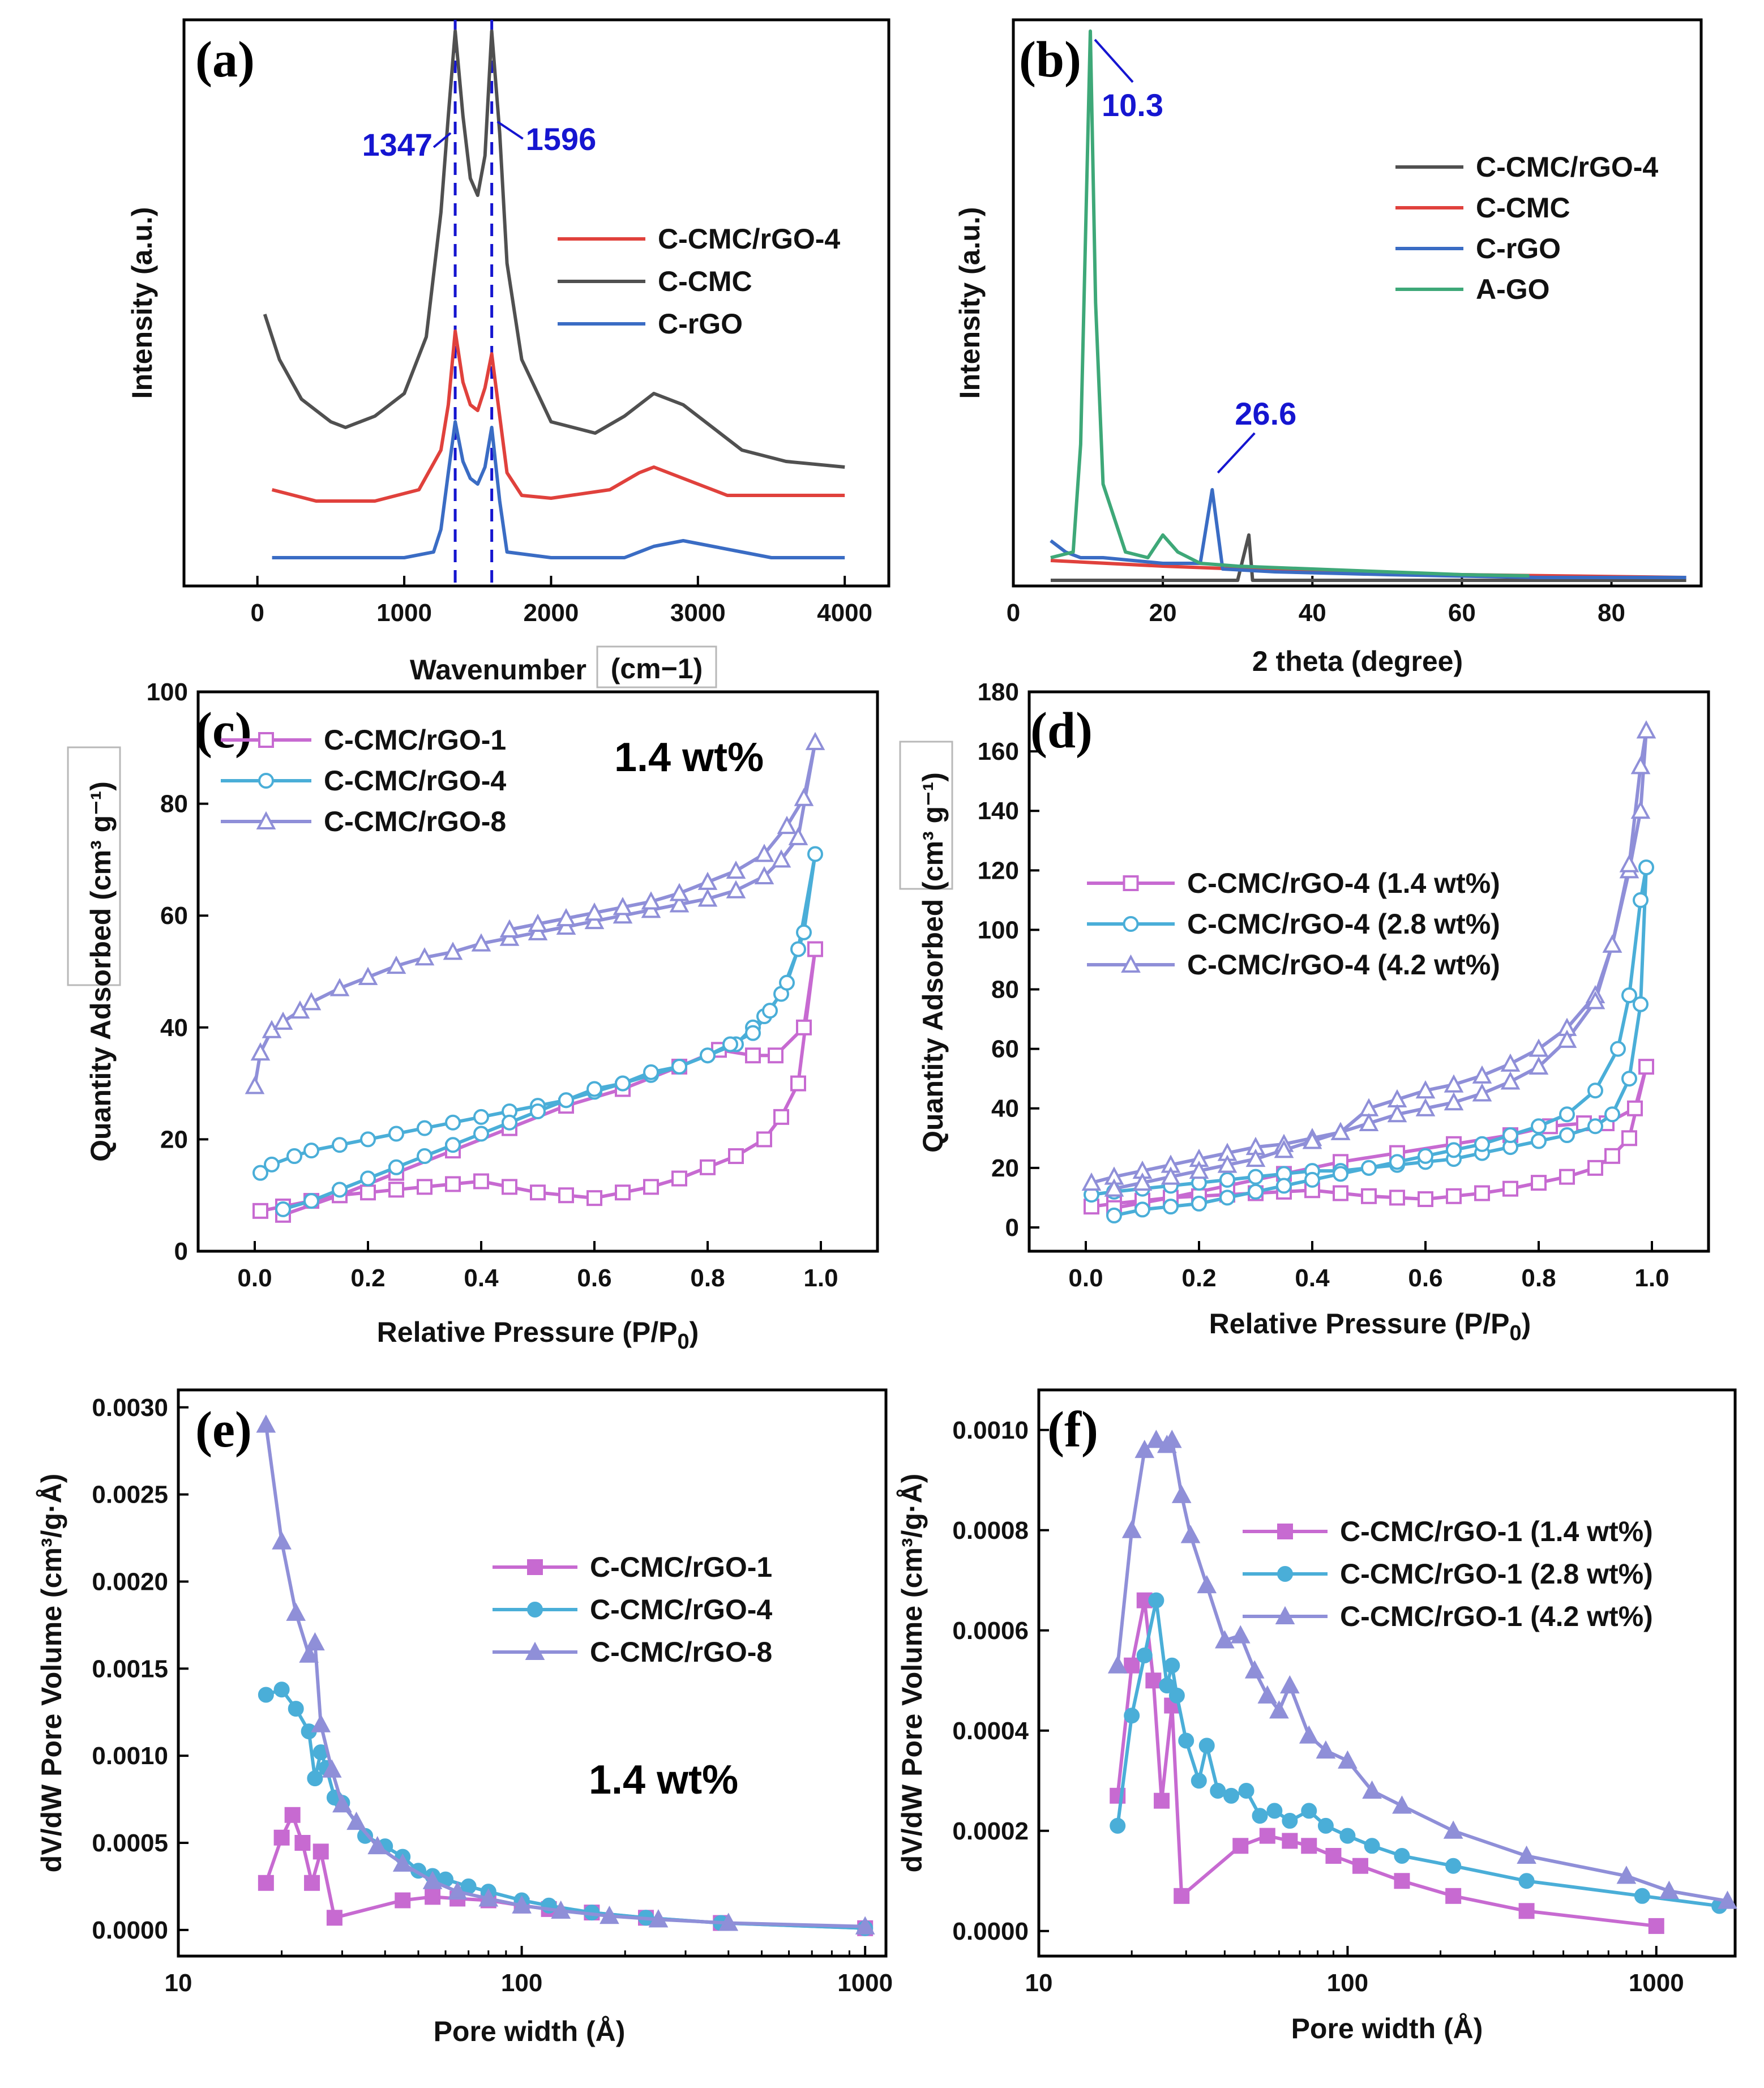  I want to click on panel-f-ytick-label: 0.0006, so click(990, 1631).